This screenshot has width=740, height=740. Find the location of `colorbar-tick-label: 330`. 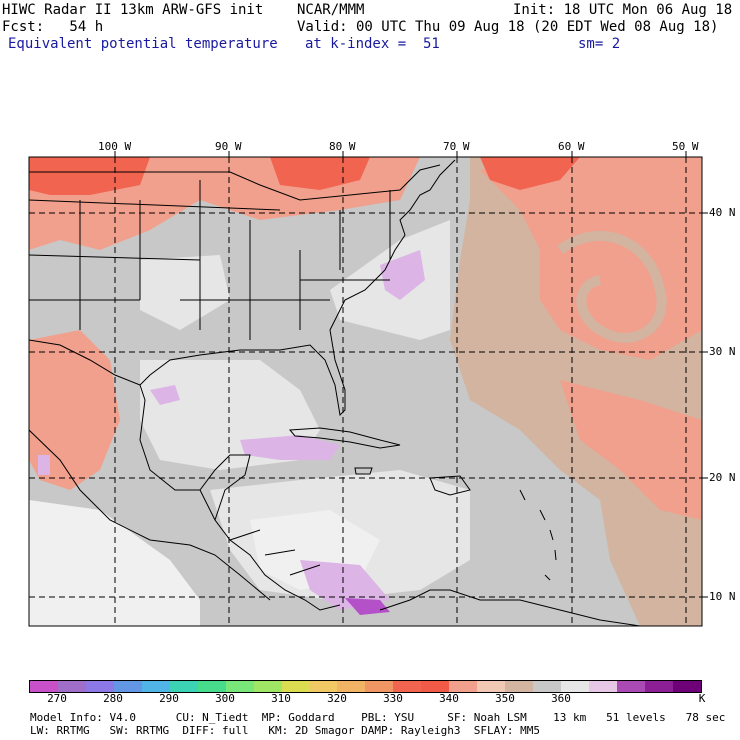

colorbar-tick-label: 330 is located at coordinates (393, 698).